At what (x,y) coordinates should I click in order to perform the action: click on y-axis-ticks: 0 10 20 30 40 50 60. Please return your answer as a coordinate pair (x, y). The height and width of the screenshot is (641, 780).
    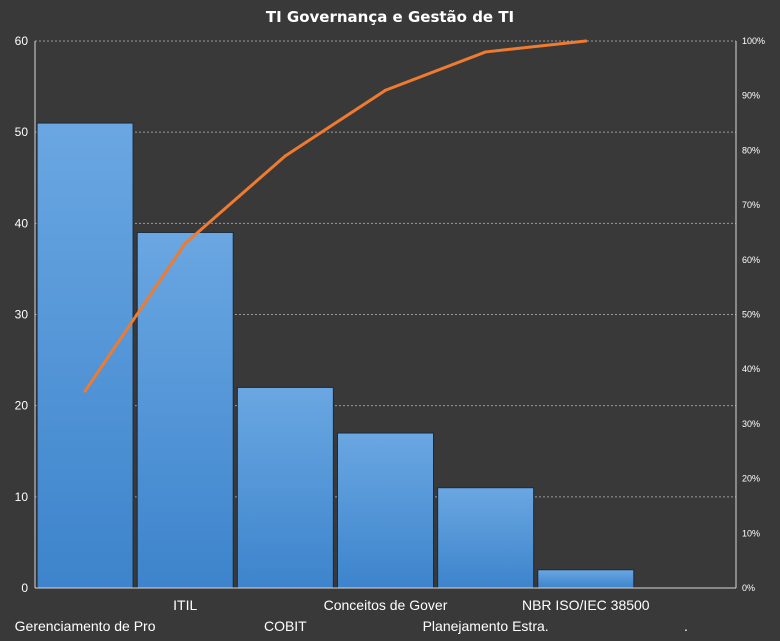
    Looking at the image, I should click on (22, 314).